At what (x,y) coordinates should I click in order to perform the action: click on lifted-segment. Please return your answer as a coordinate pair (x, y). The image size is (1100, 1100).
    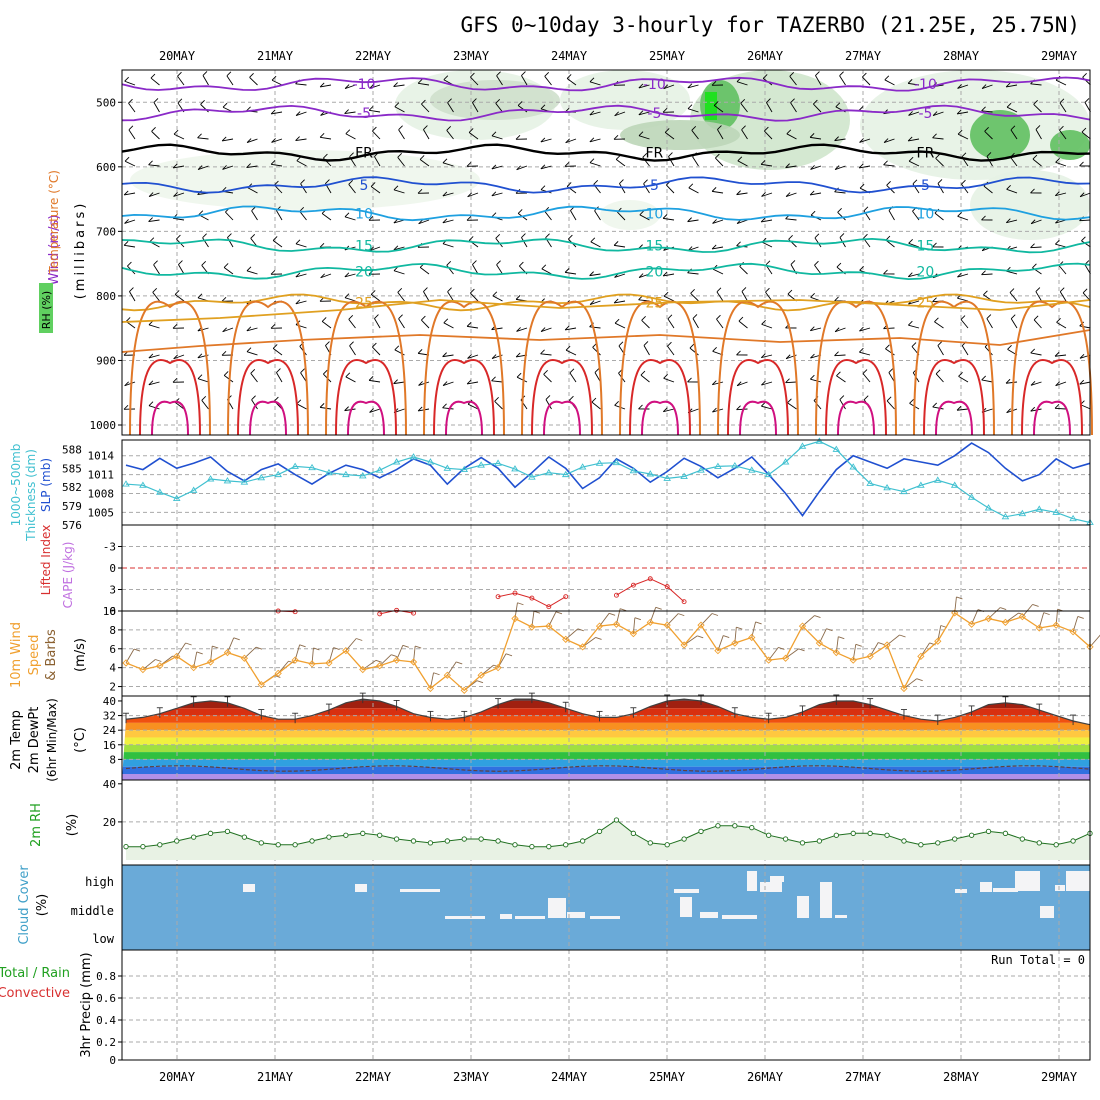
    Looking at the image, I should click on (396, 612).